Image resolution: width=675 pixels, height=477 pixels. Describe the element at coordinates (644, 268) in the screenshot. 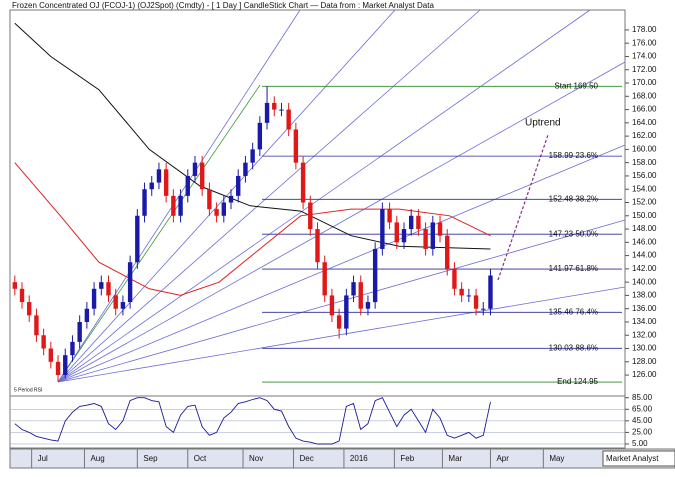

I see `y-tick-label: 142.00` at that location.